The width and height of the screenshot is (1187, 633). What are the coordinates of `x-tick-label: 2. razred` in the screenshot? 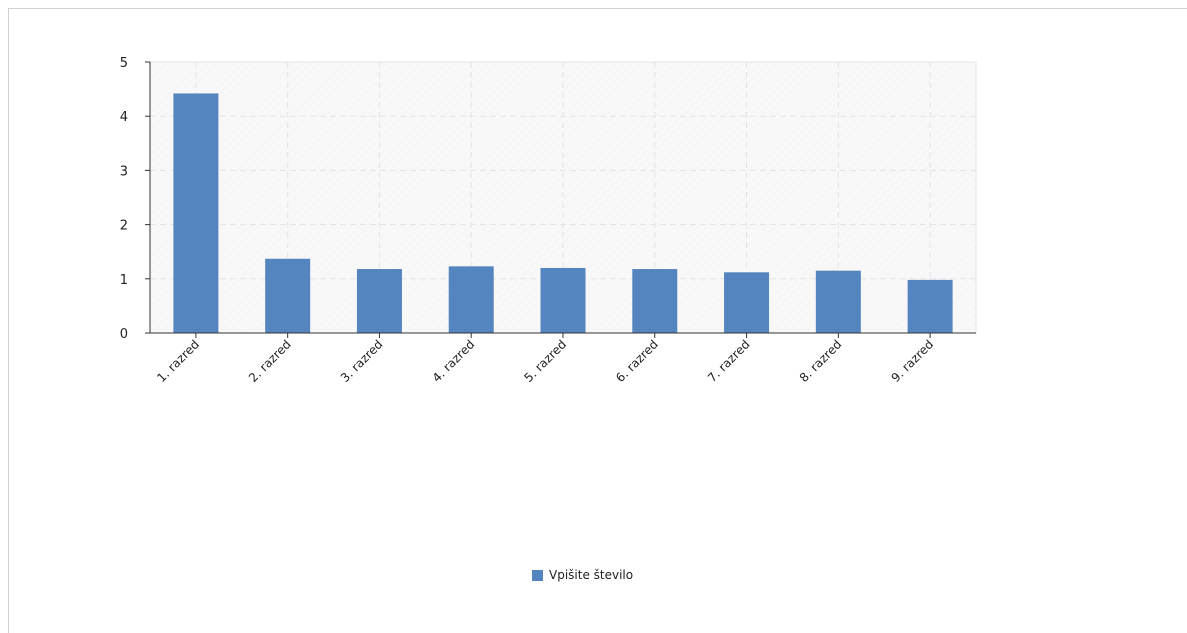 It's located at (270, 361).